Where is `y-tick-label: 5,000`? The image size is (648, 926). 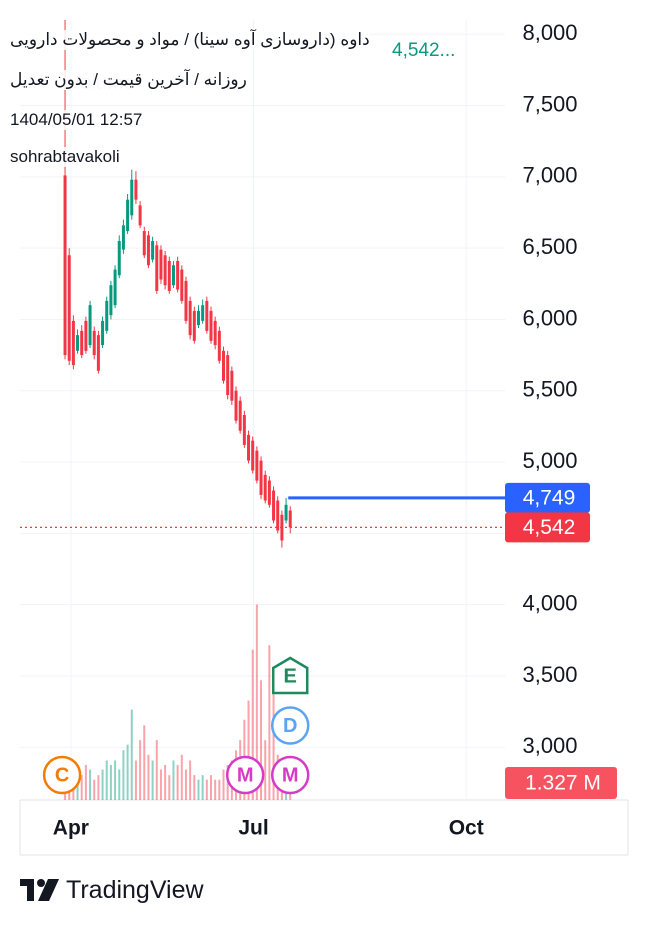
y-tick-label: 5,000 is located at coordinates (549, 460).